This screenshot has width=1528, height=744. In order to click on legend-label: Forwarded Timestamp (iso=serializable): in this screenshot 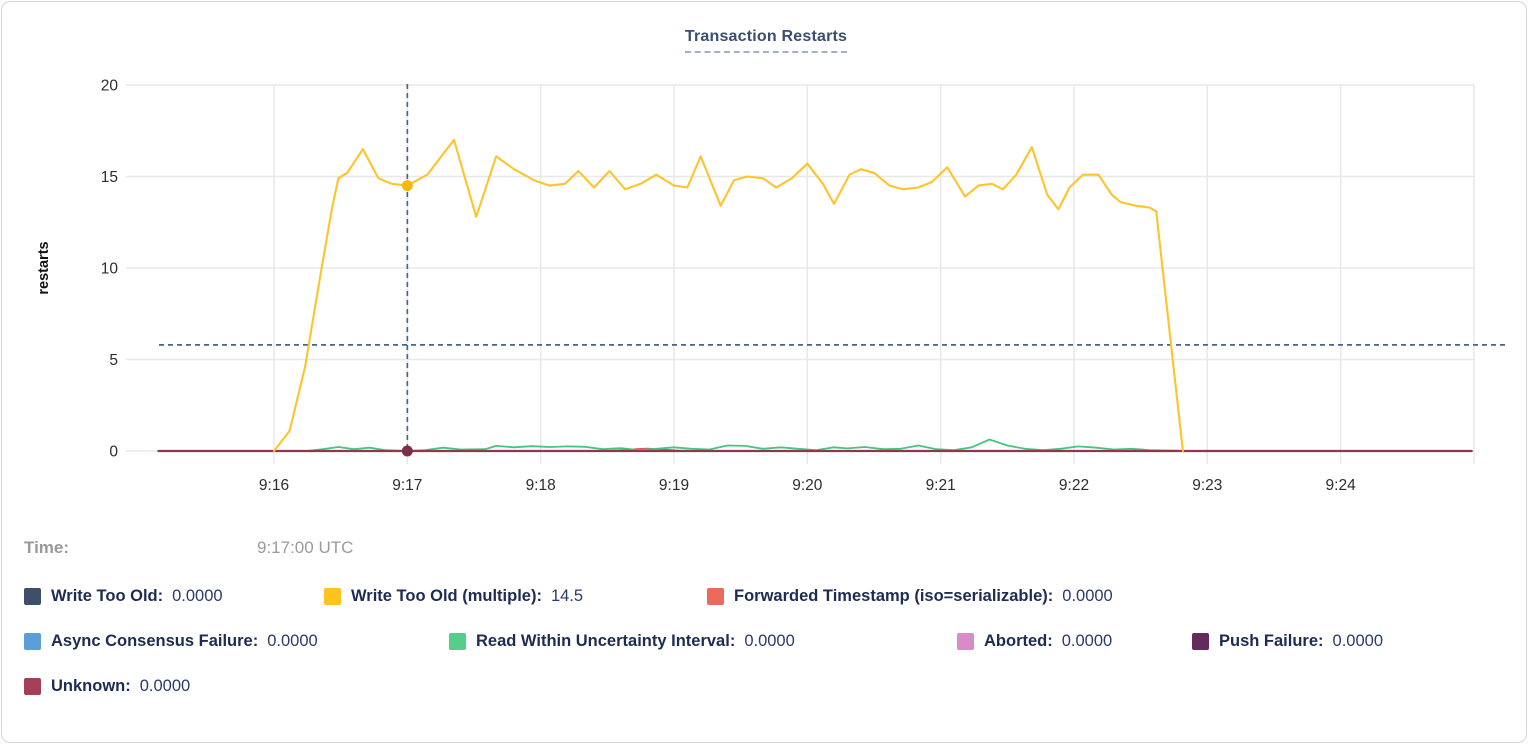, I will do `click(894, 595)`.